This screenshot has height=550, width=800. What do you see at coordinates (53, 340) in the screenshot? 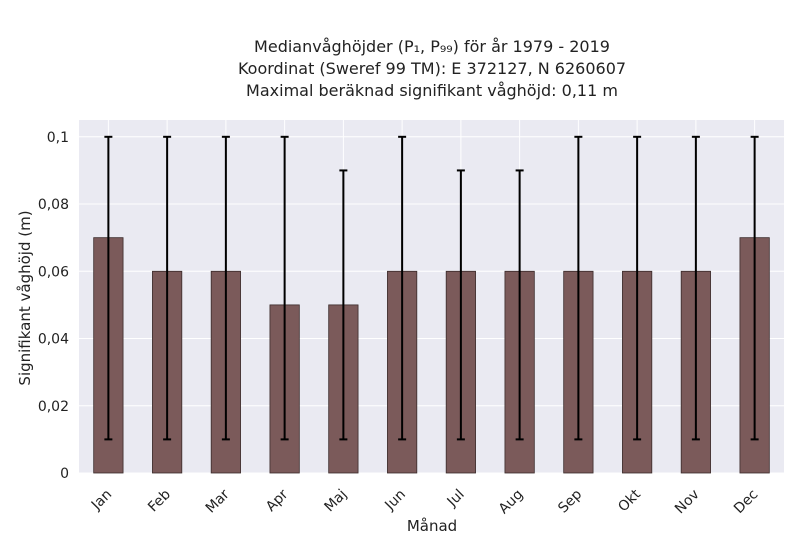
I see `y-tick-label: 0,04` at bounding box center [53, 340].